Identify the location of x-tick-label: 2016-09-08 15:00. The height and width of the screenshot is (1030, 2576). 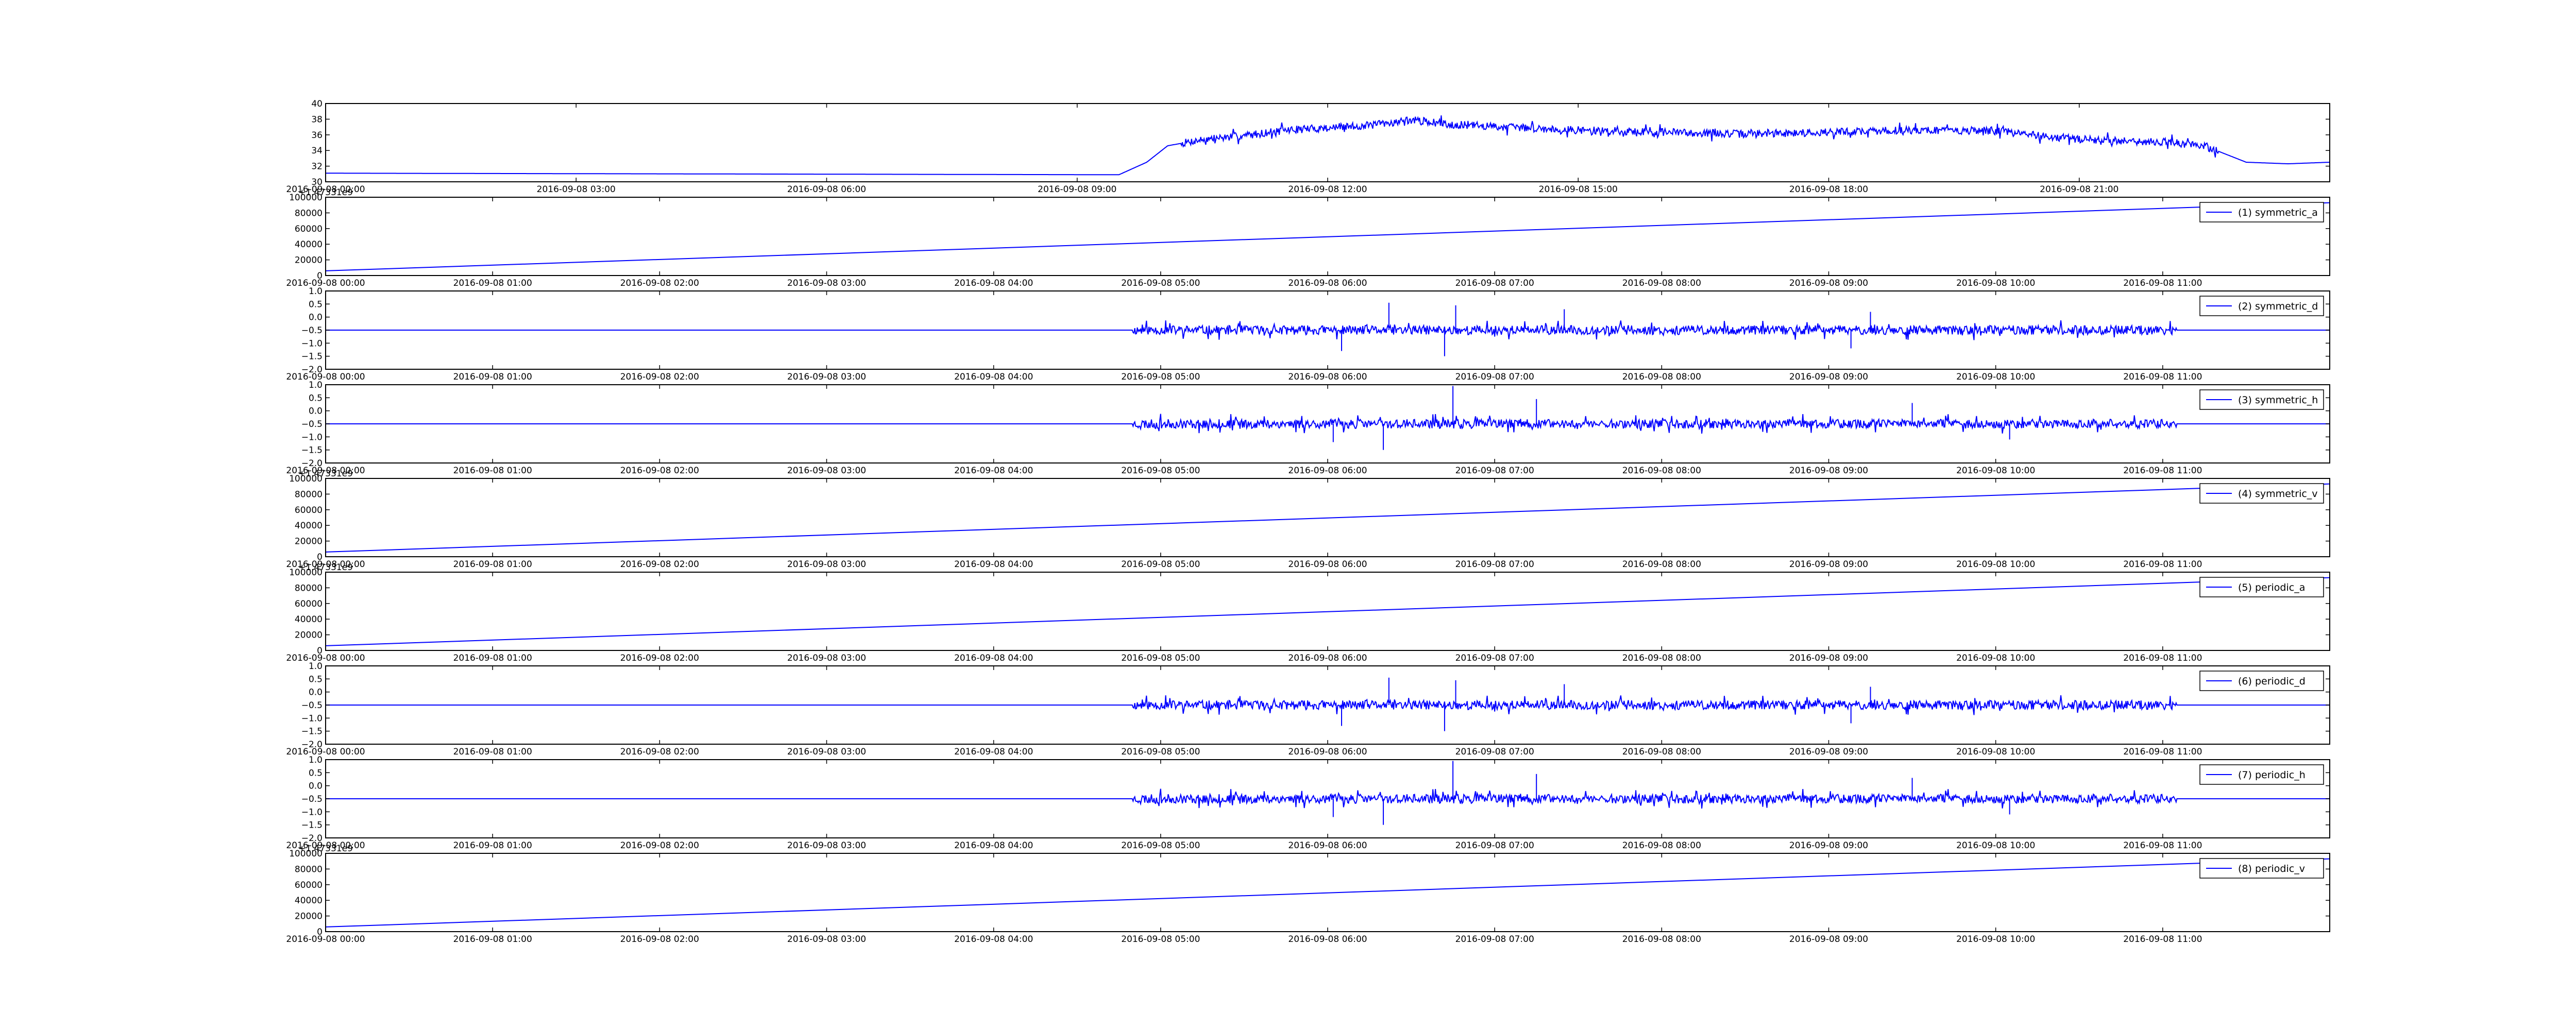
(1578, 189).